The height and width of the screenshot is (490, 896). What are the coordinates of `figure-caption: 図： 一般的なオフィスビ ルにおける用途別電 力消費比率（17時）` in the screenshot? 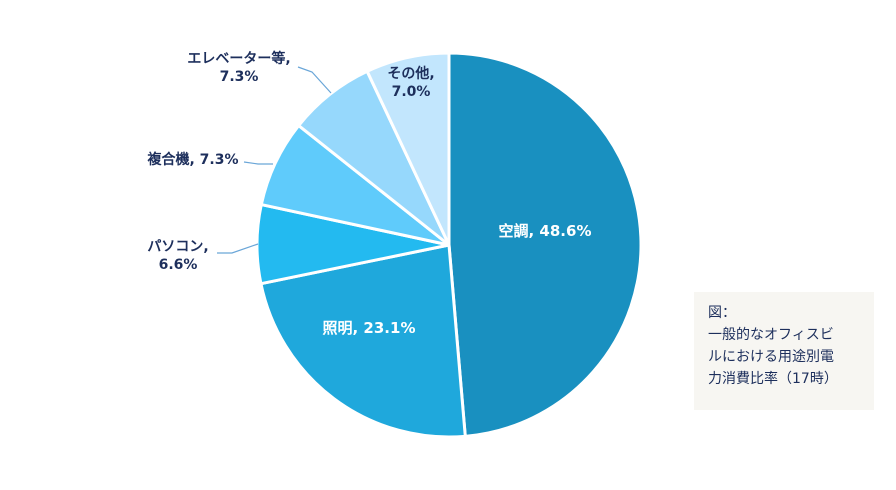 It's located at (784, 351).